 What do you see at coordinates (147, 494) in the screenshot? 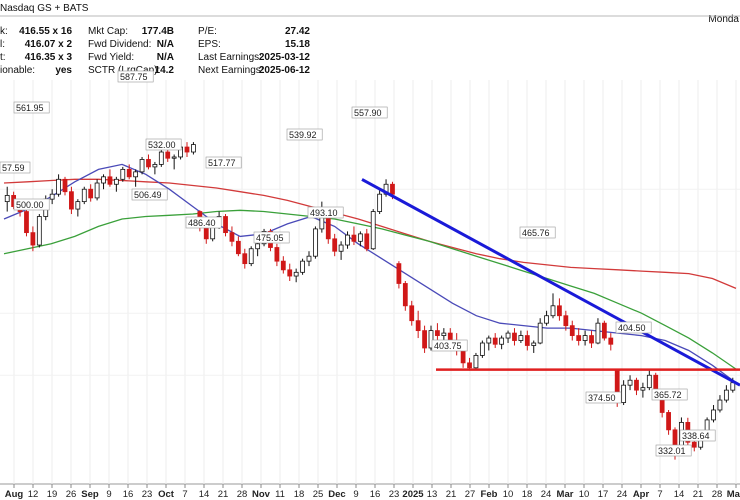
I see `x-tick-label: 23` at bounding box center [147, 494].